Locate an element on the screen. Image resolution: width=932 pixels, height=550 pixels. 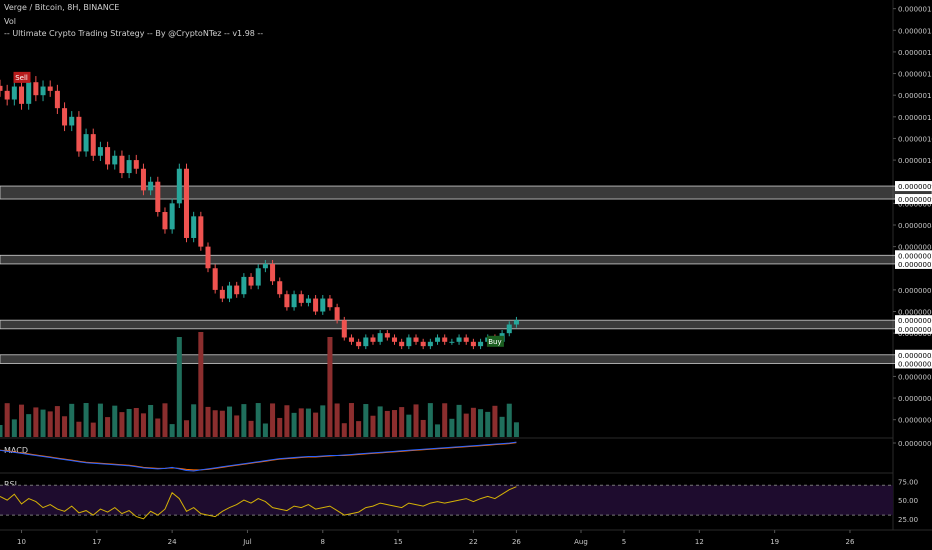
price-tick-label: 0.00000120 is located at coordinates (915, 75).